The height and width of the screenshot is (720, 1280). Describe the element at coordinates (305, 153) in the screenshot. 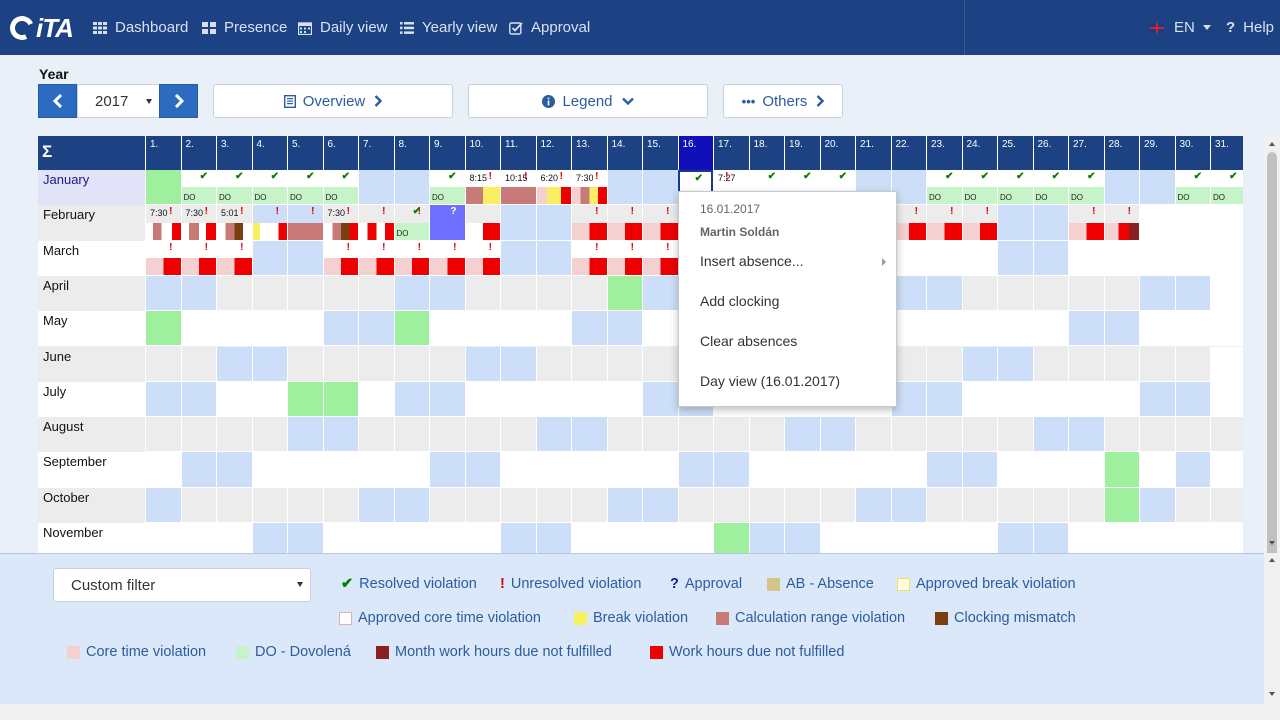

I see `day-header: 5.` at that location.